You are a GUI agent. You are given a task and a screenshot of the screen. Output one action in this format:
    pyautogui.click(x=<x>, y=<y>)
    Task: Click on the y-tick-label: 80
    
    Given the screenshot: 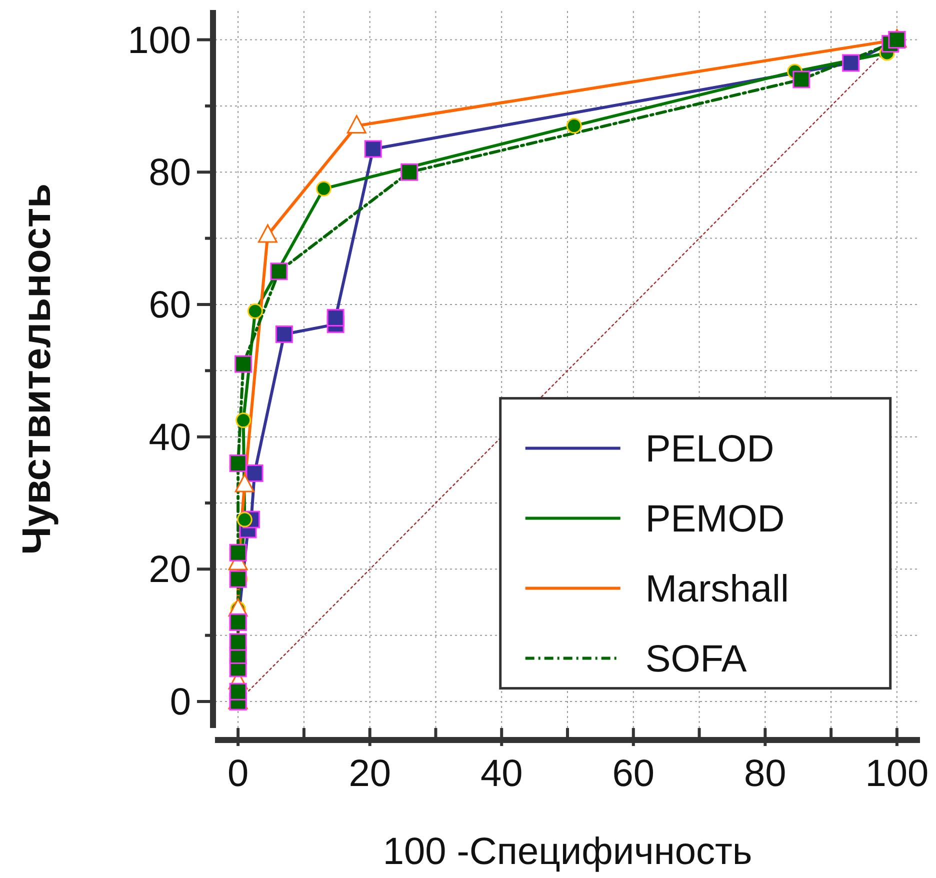 What is the action you would take?
    pyautogui.click(x=169, y=173)
    